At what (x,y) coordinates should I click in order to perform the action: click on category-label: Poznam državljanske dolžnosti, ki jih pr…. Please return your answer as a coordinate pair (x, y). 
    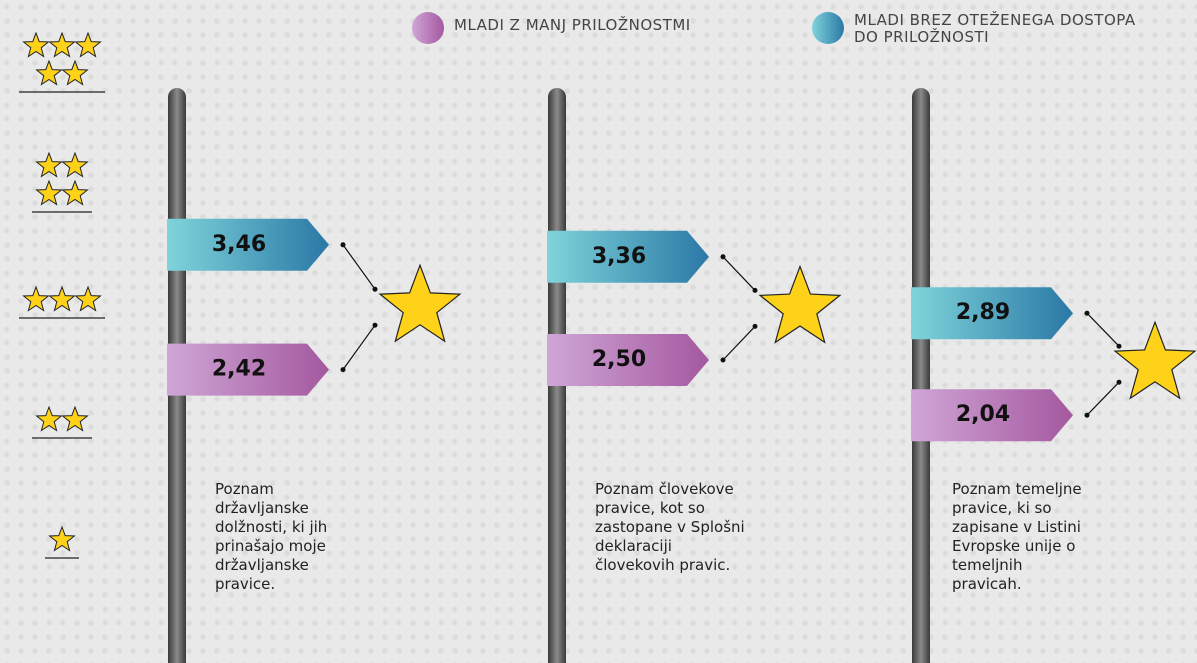
    Looking at the image, I should click on (271, 536).